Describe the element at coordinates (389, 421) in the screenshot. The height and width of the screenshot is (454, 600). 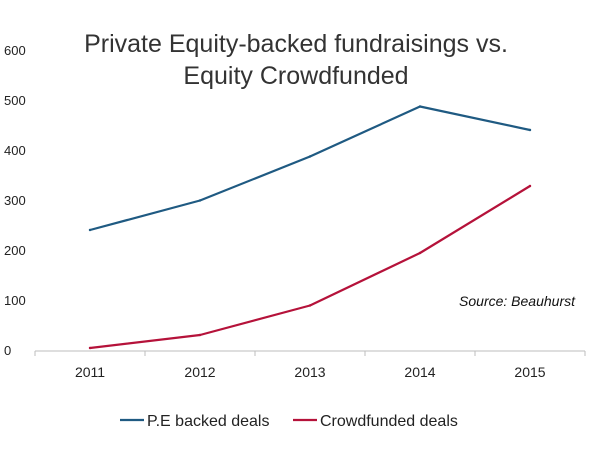
I see `legend-label: Crowdfunded deals` at that location.